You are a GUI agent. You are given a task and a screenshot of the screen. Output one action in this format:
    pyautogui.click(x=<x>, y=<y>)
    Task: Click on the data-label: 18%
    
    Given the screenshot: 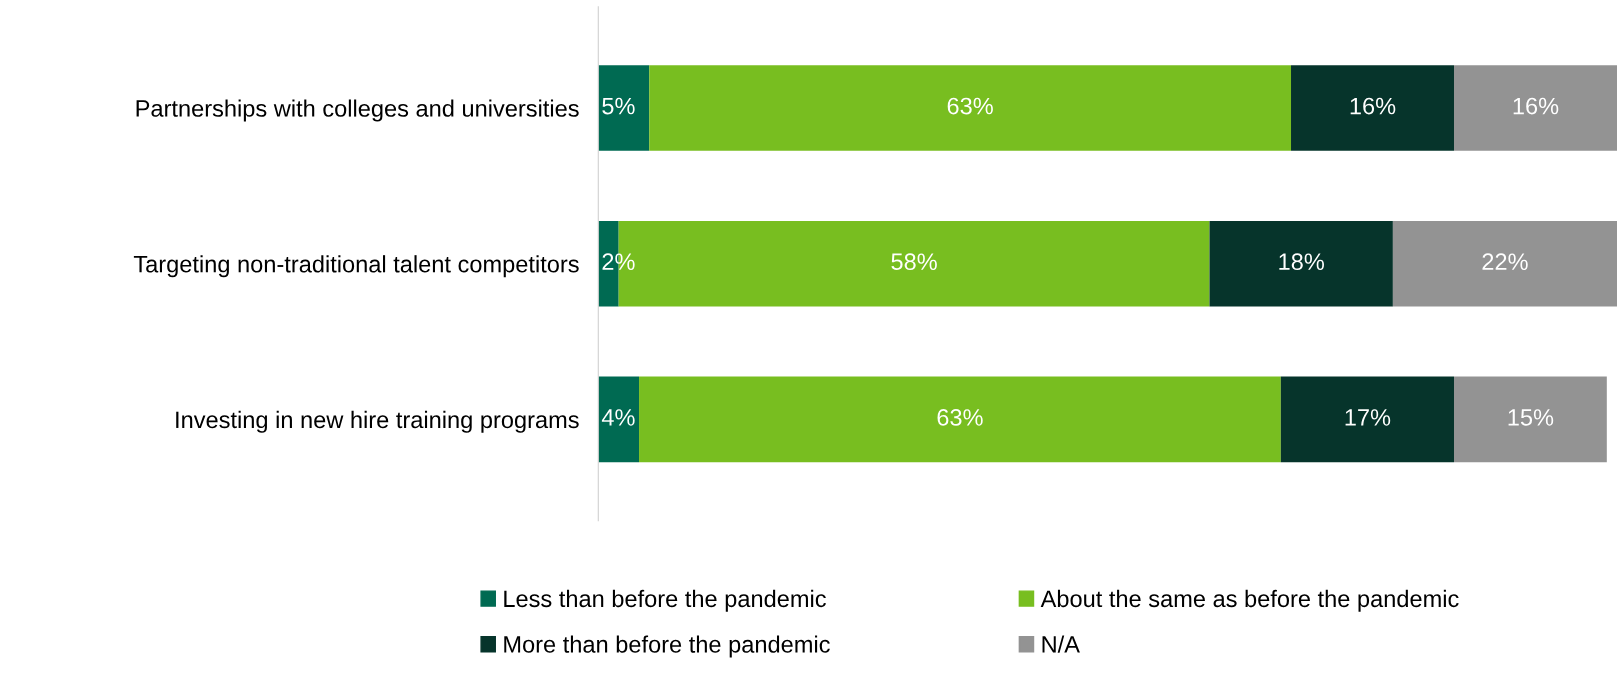 What is the action you would take?
    pyautogui.click(x=1301, y=262)
    